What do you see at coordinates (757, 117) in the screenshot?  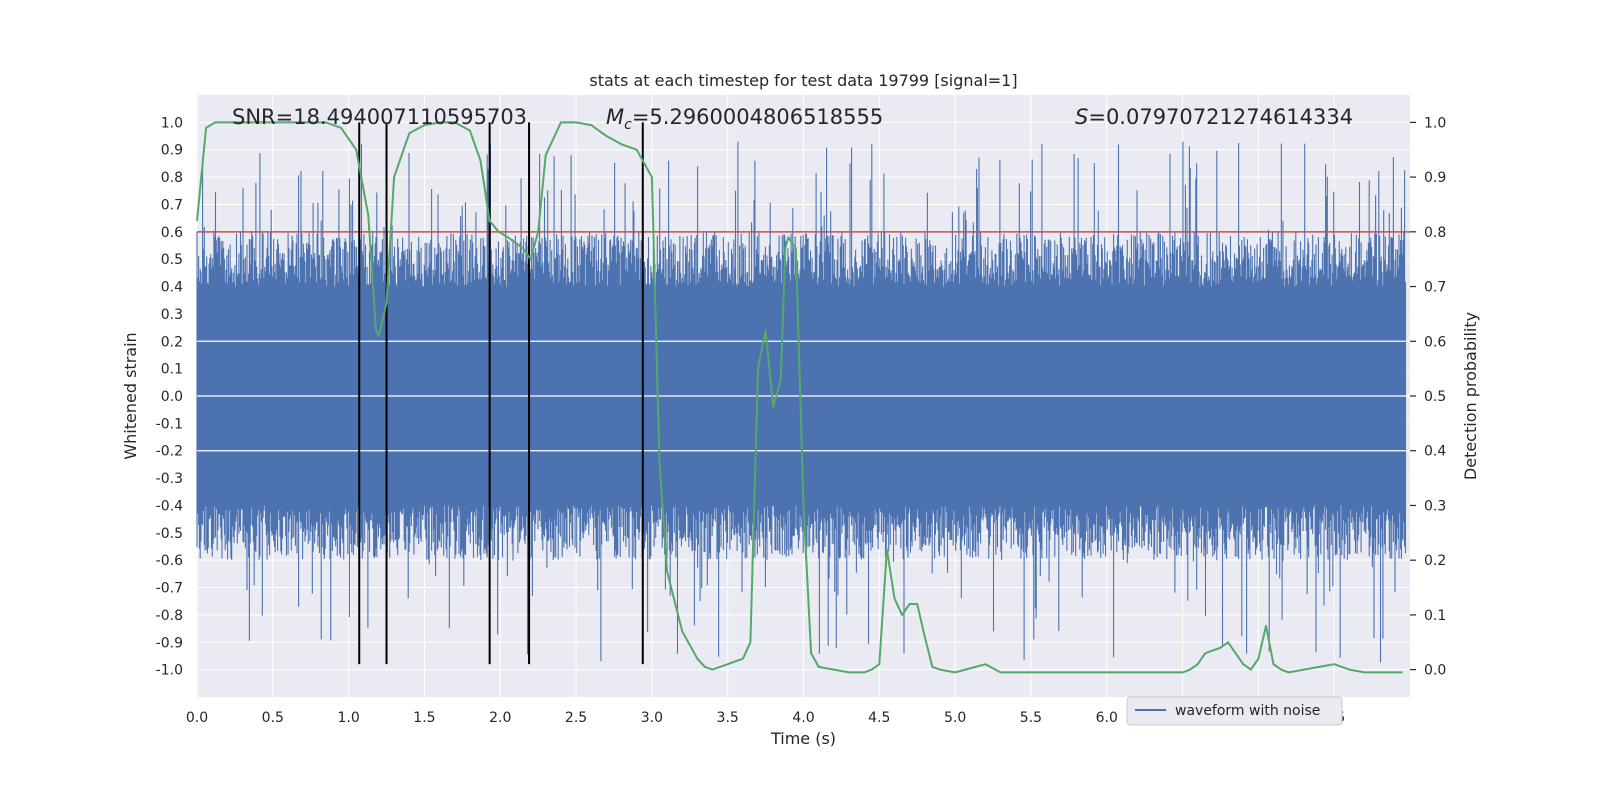 I see `mc-value: =5.2960004806518555` at bounding box center [757, 117].